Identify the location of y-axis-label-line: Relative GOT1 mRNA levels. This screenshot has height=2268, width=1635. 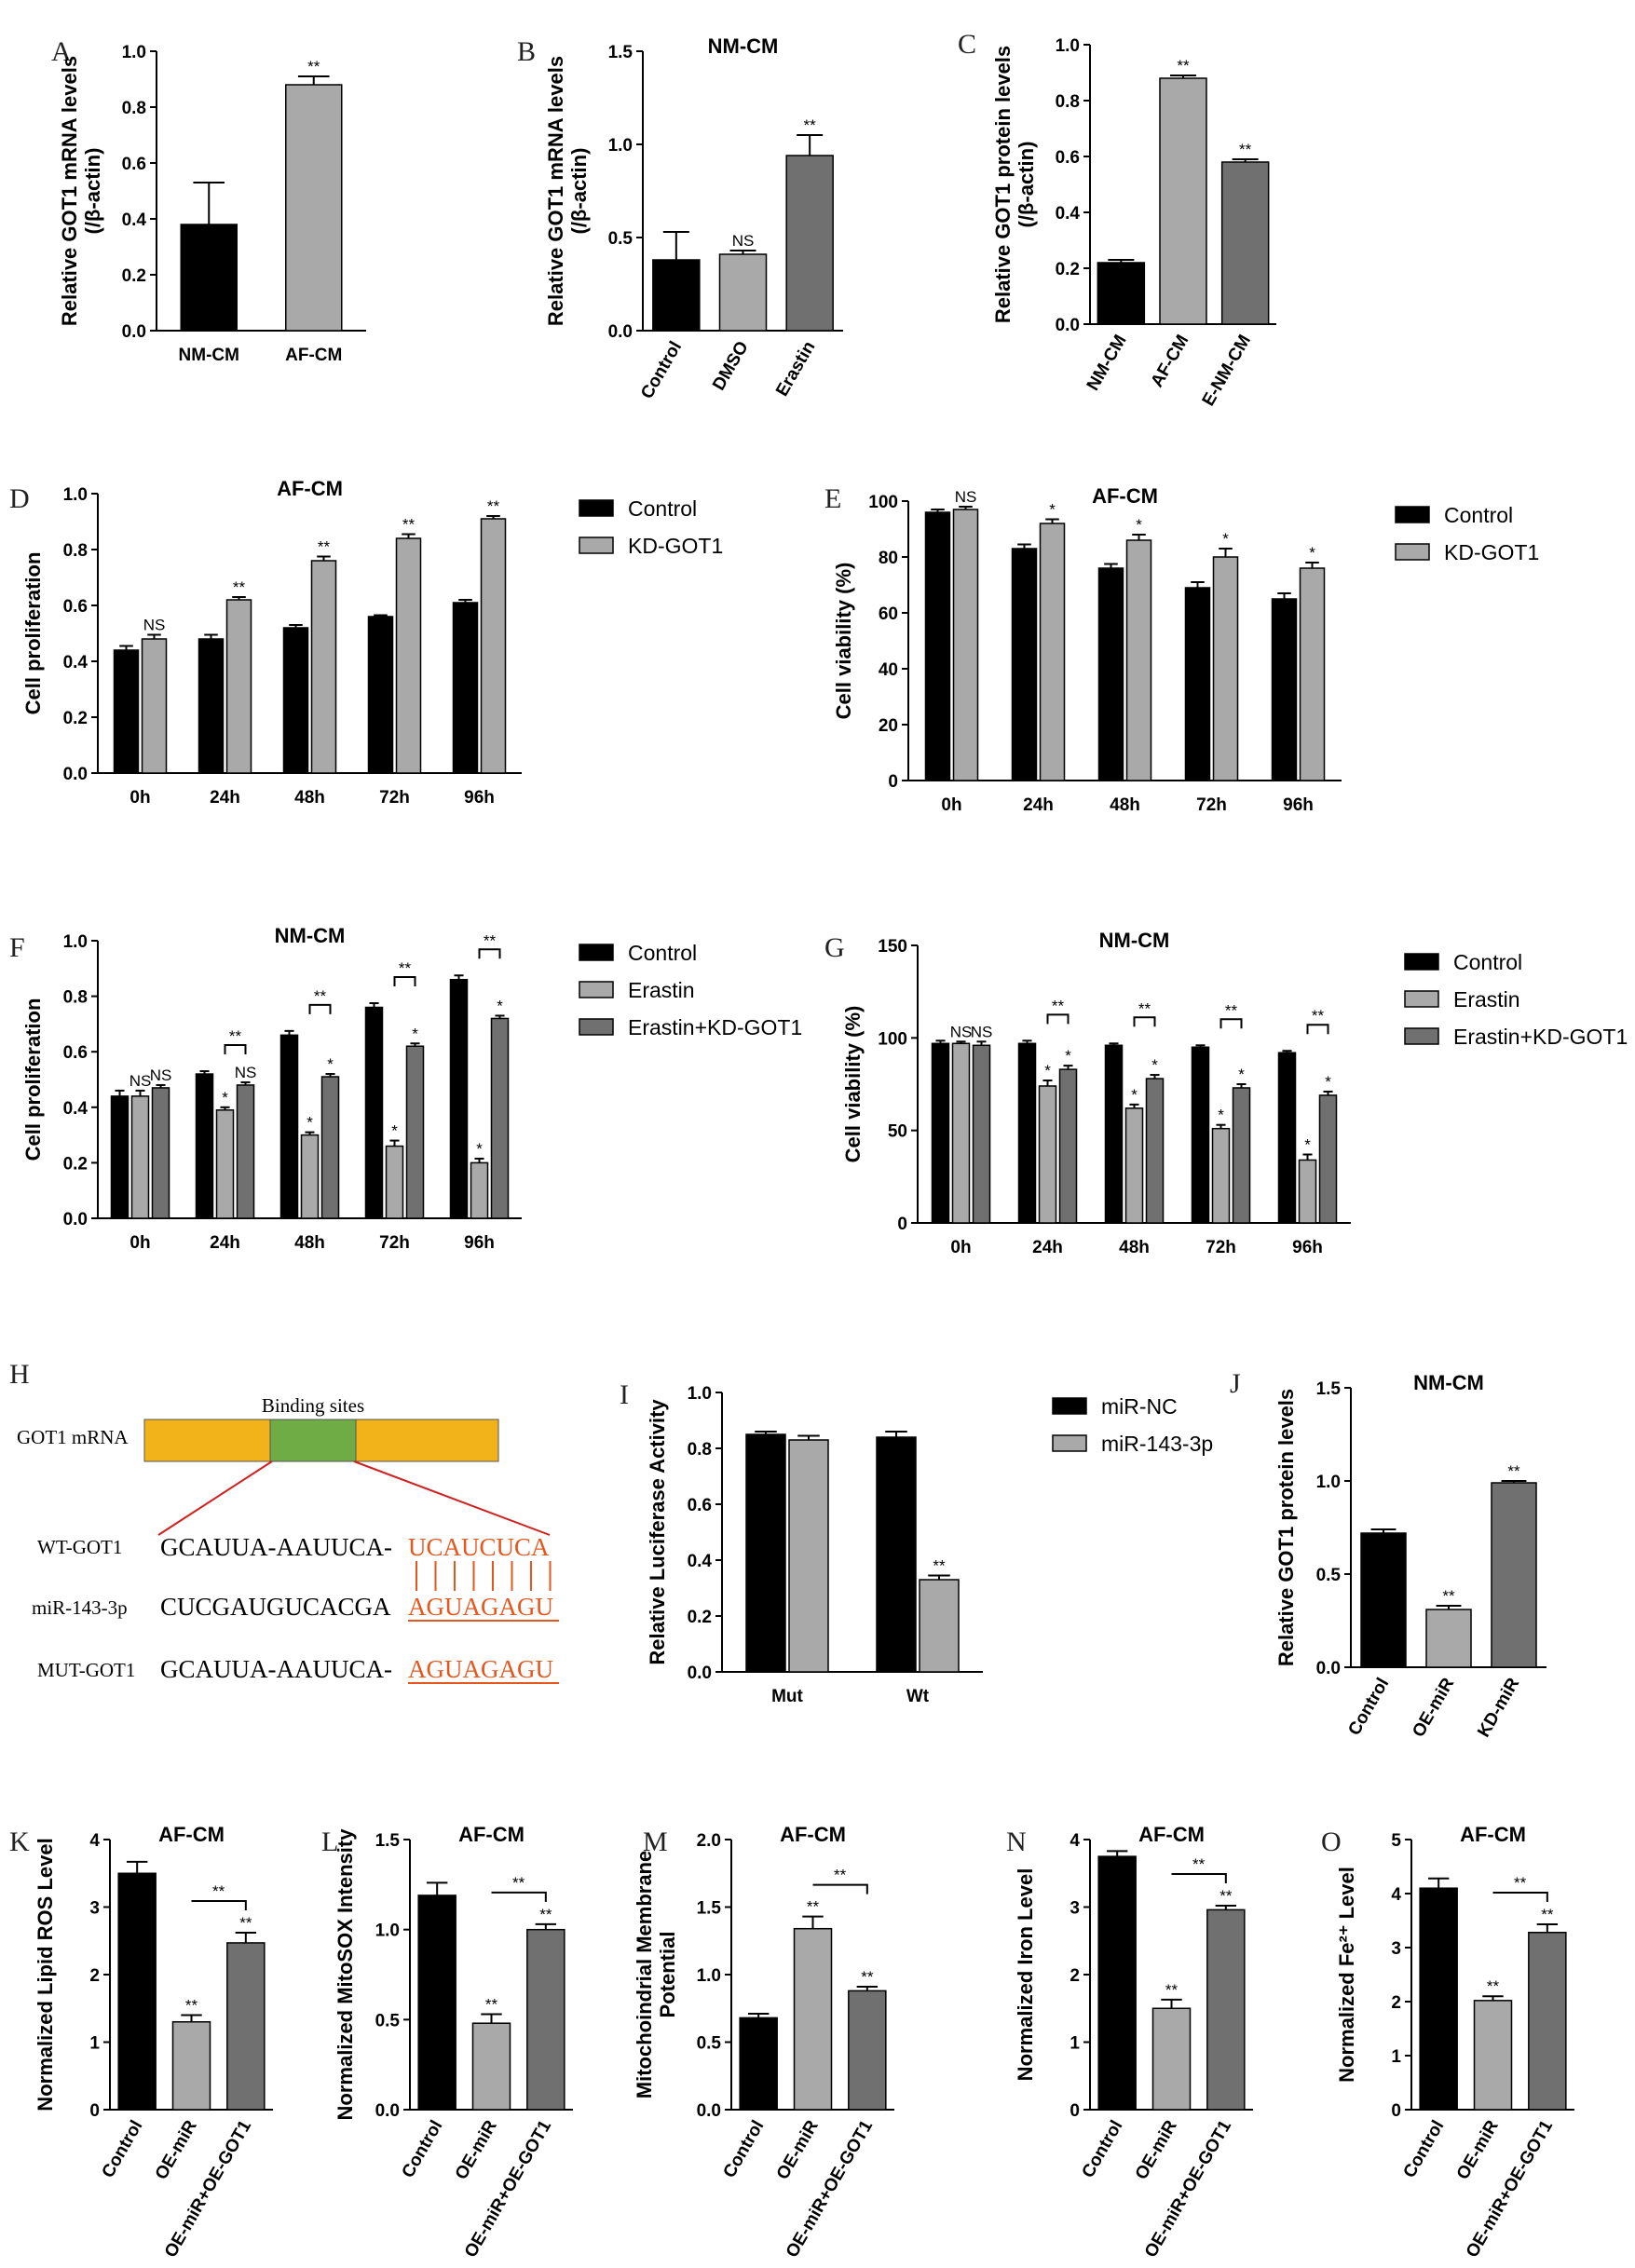
(69, 191).